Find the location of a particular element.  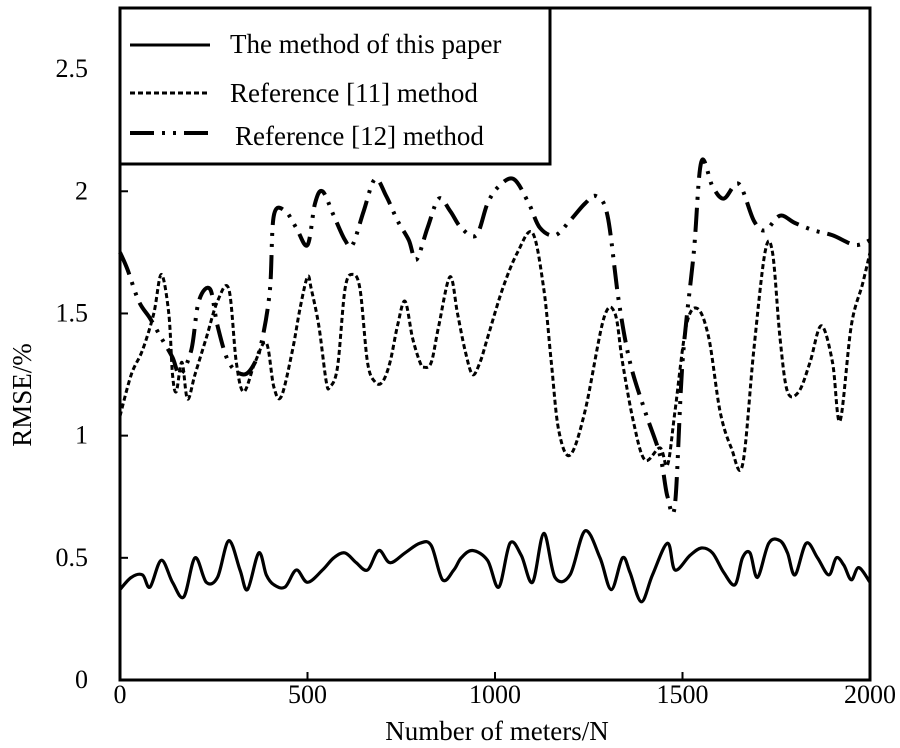

x-tick-label: 2000 is located at coordinates (870, 694).